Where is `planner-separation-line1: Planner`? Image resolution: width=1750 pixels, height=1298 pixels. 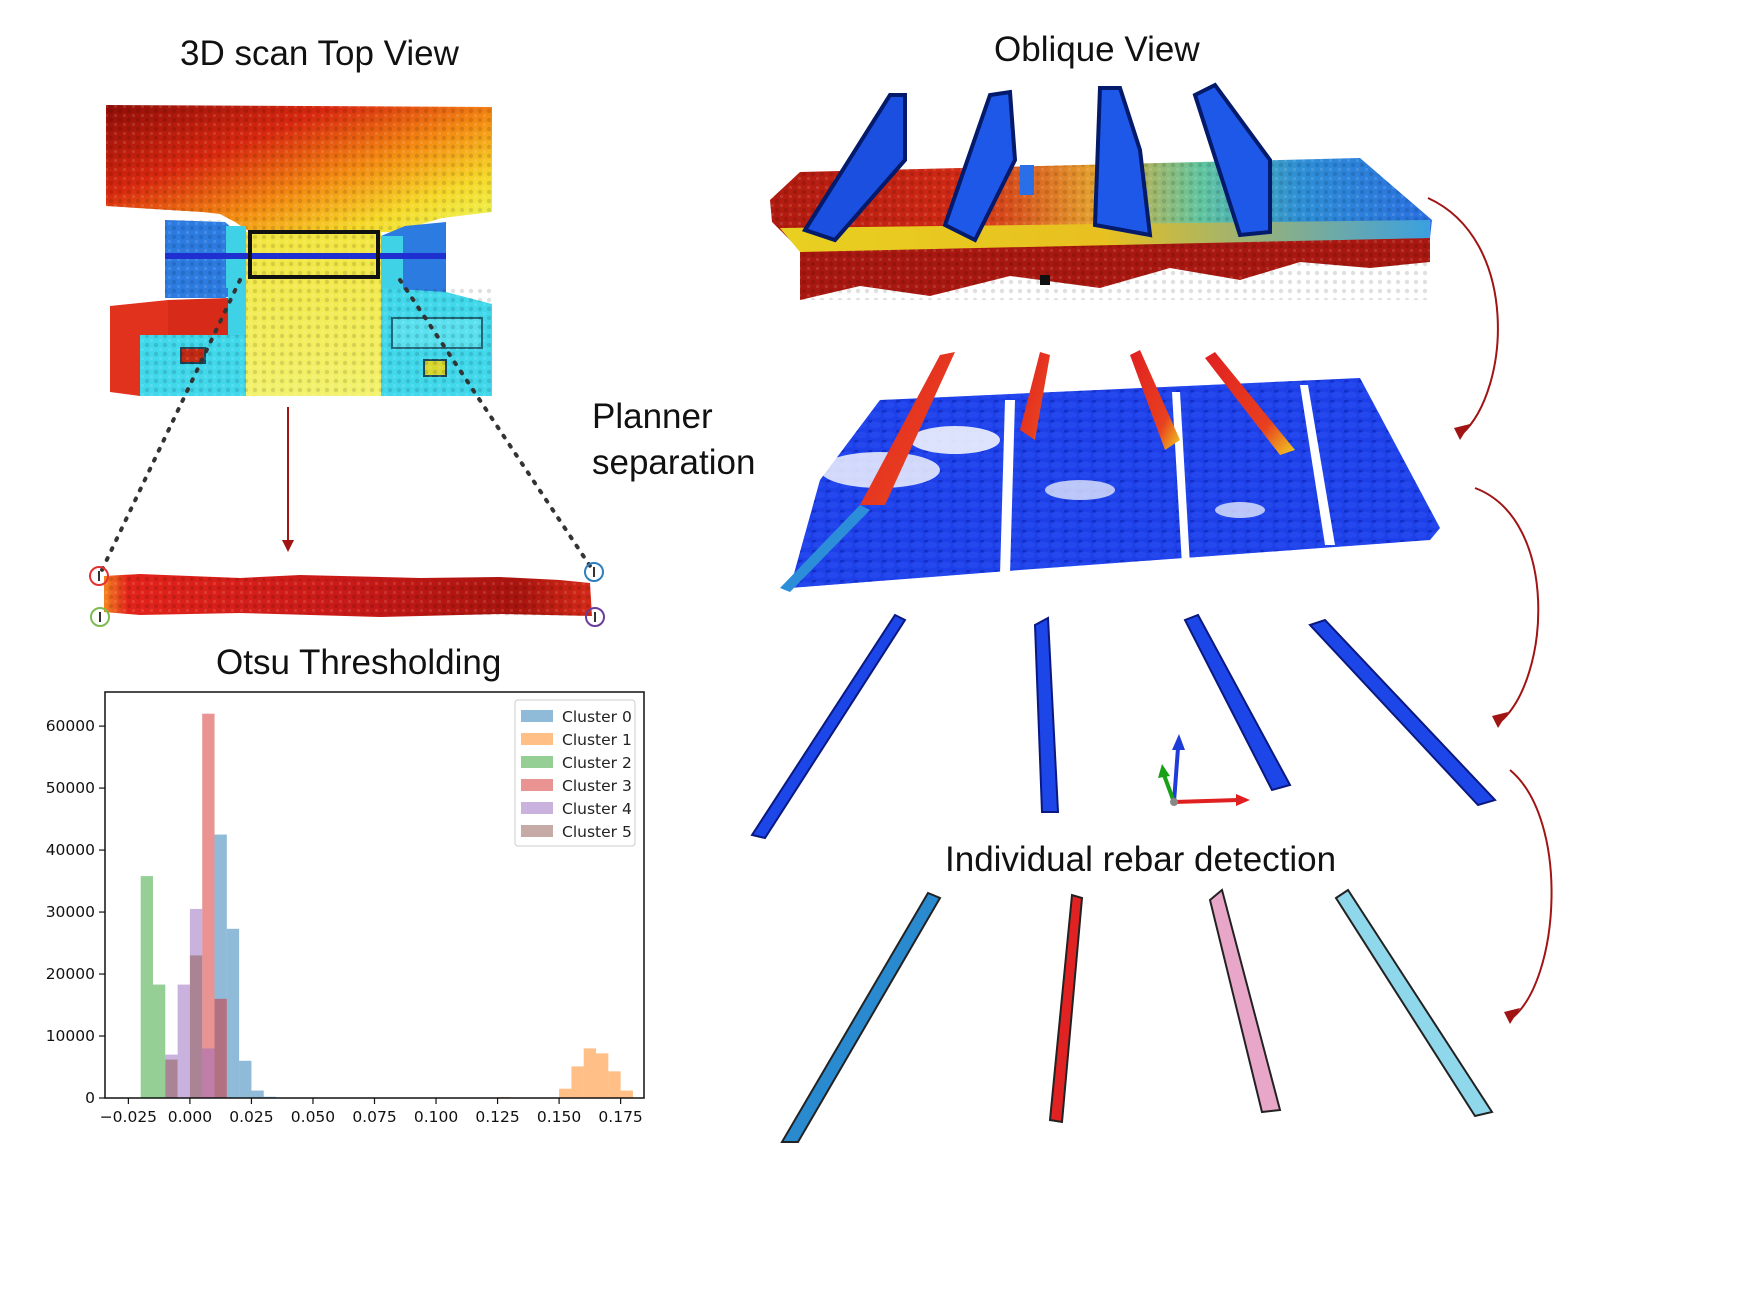
planner-separation-line1: Planner is located at coordinates (652, 416).